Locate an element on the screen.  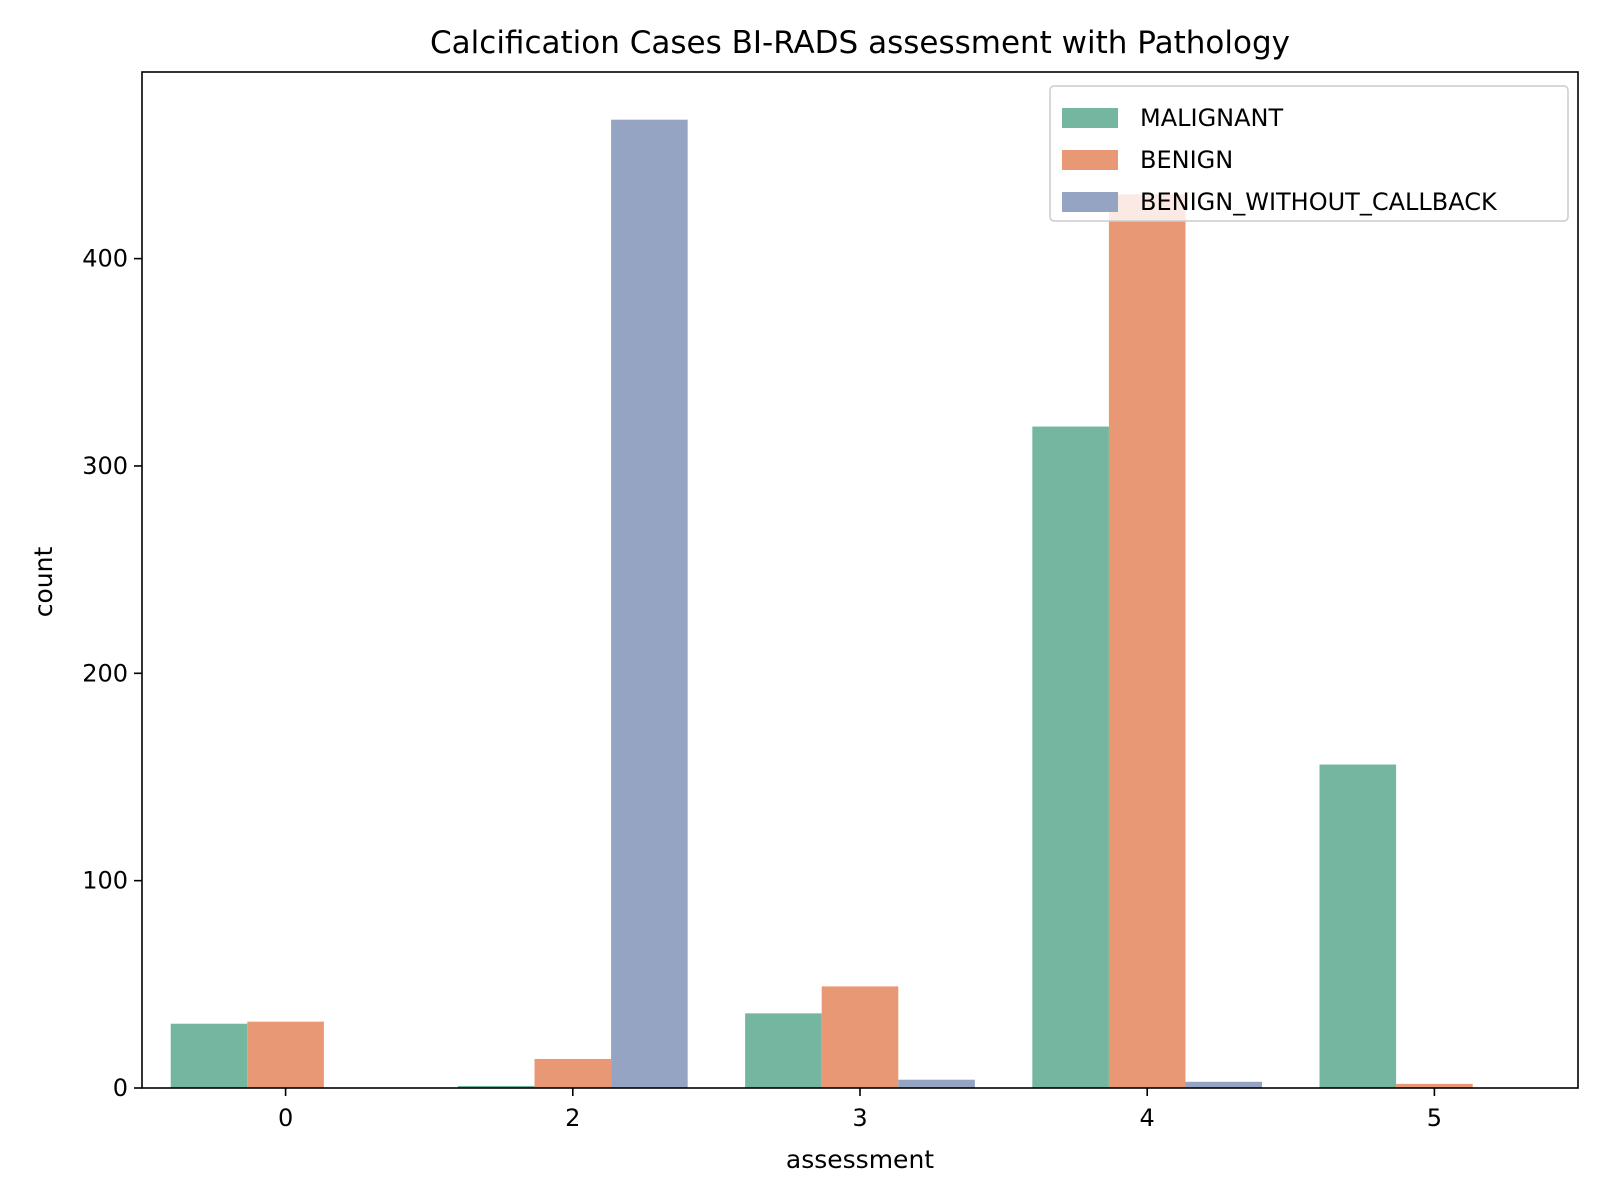
legend-swatch-benign-without-callback is located at coordinates (1090, 202).